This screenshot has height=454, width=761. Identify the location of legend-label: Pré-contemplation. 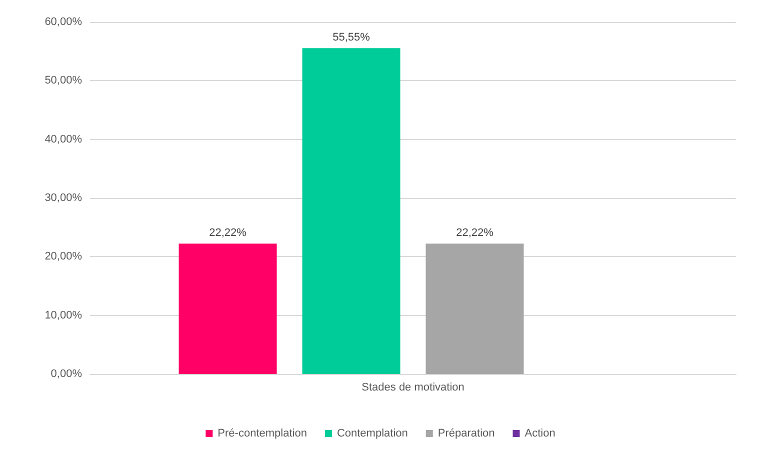
(262, 434).